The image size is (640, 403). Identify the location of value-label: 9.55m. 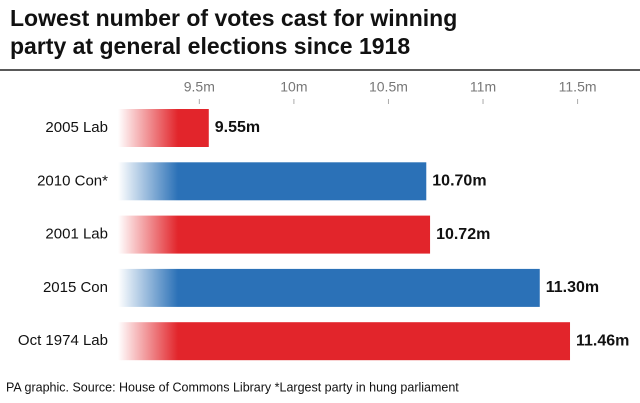
(237, 127).